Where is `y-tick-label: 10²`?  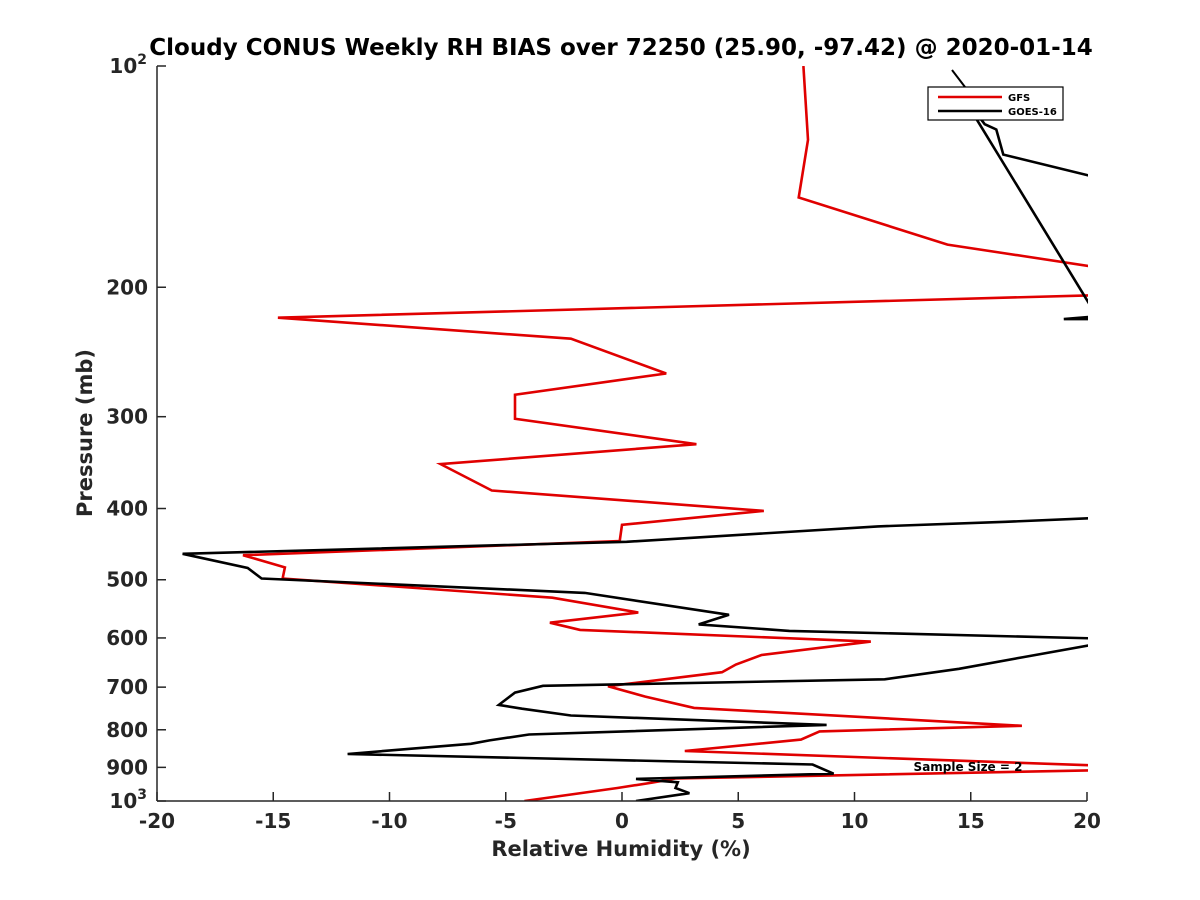 y-tick-label: 10² is located at coordinates (128, 65).